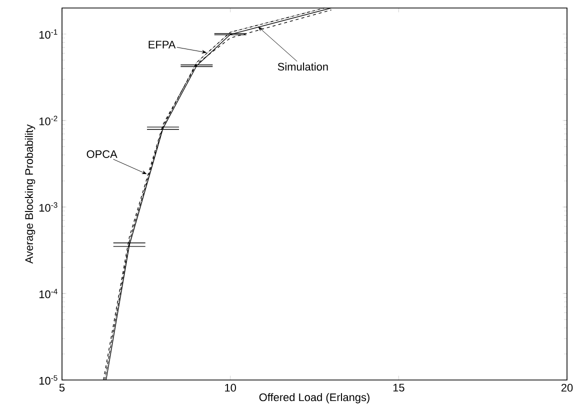 This screenshot has width=581, height=415. I want to click on annotation: OPCA, so click(102, 154).